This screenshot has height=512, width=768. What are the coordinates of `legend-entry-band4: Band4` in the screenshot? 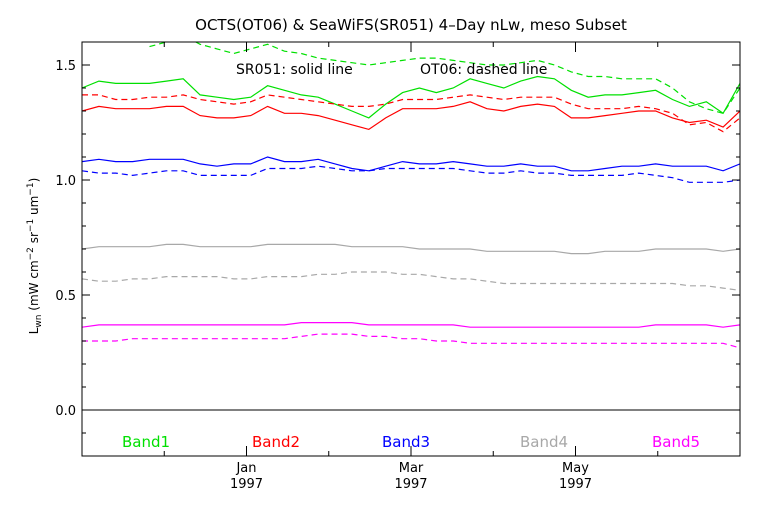 It's located at (544, 442).